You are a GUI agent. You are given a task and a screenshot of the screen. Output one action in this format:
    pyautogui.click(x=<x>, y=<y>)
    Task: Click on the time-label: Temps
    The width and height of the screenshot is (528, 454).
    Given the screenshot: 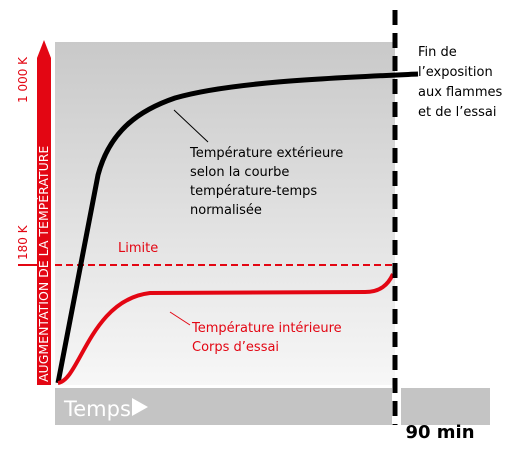 What is the action you would take?
    pyautogui.click(x=97, y=409)
    